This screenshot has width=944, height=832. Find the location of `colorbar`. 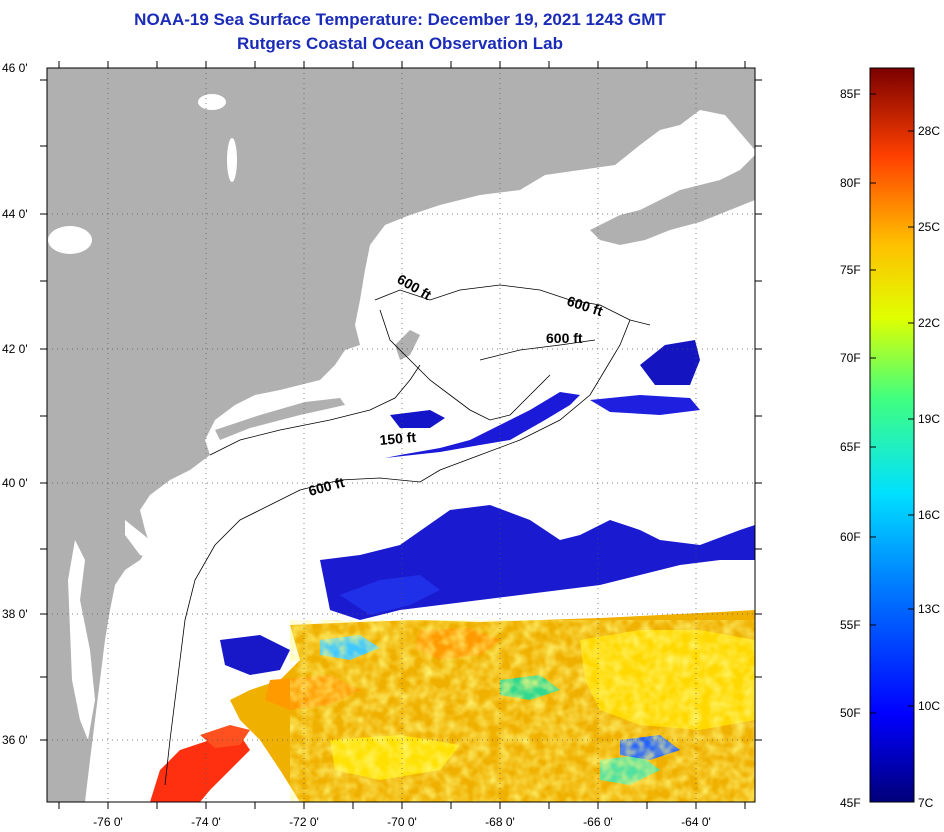

colorbar is located at coordinates (892, 435).